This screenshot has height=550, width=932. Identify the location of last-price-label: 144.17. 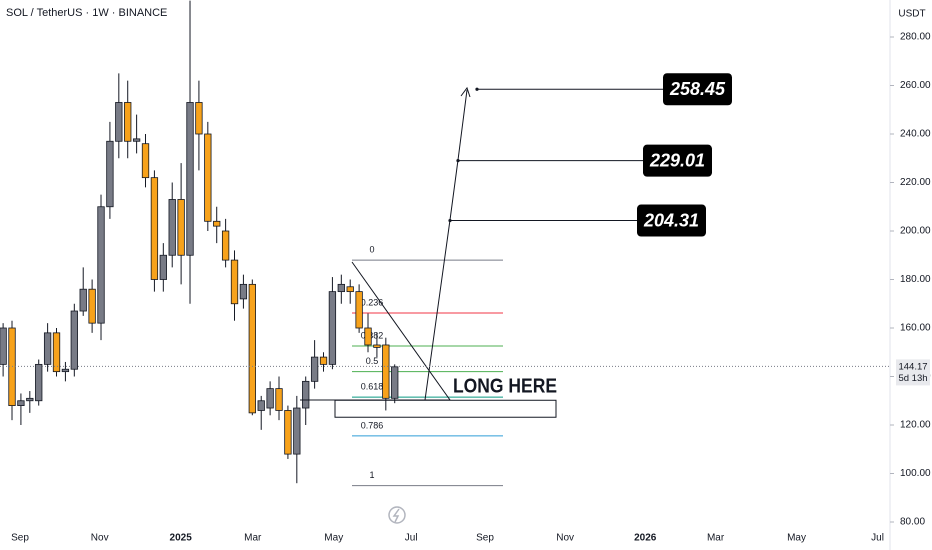
(912, 366).